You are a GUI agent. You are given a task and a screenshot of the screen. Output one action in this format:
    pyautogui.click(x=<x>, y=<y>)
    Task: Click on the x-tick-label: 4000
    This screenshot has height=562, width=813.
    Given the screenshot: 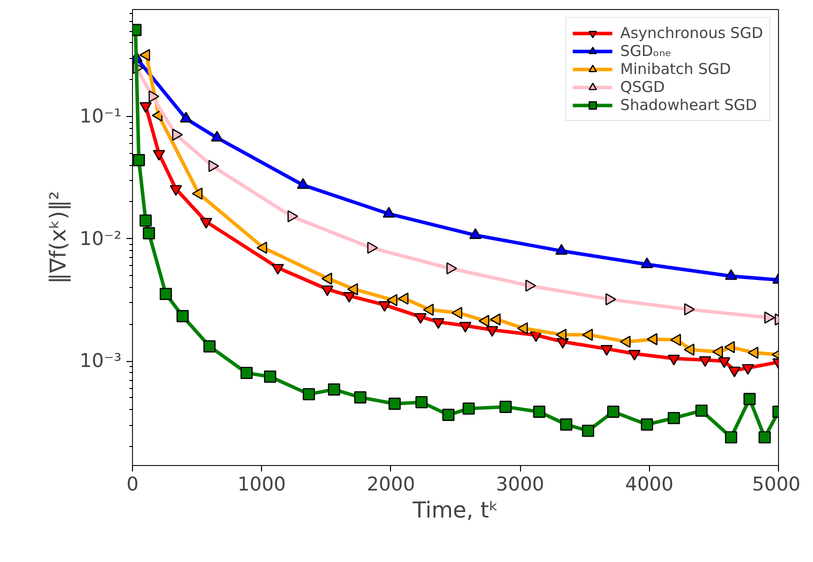 What is the action you would take?
    pyautogui.click(x=649, y=485)
    